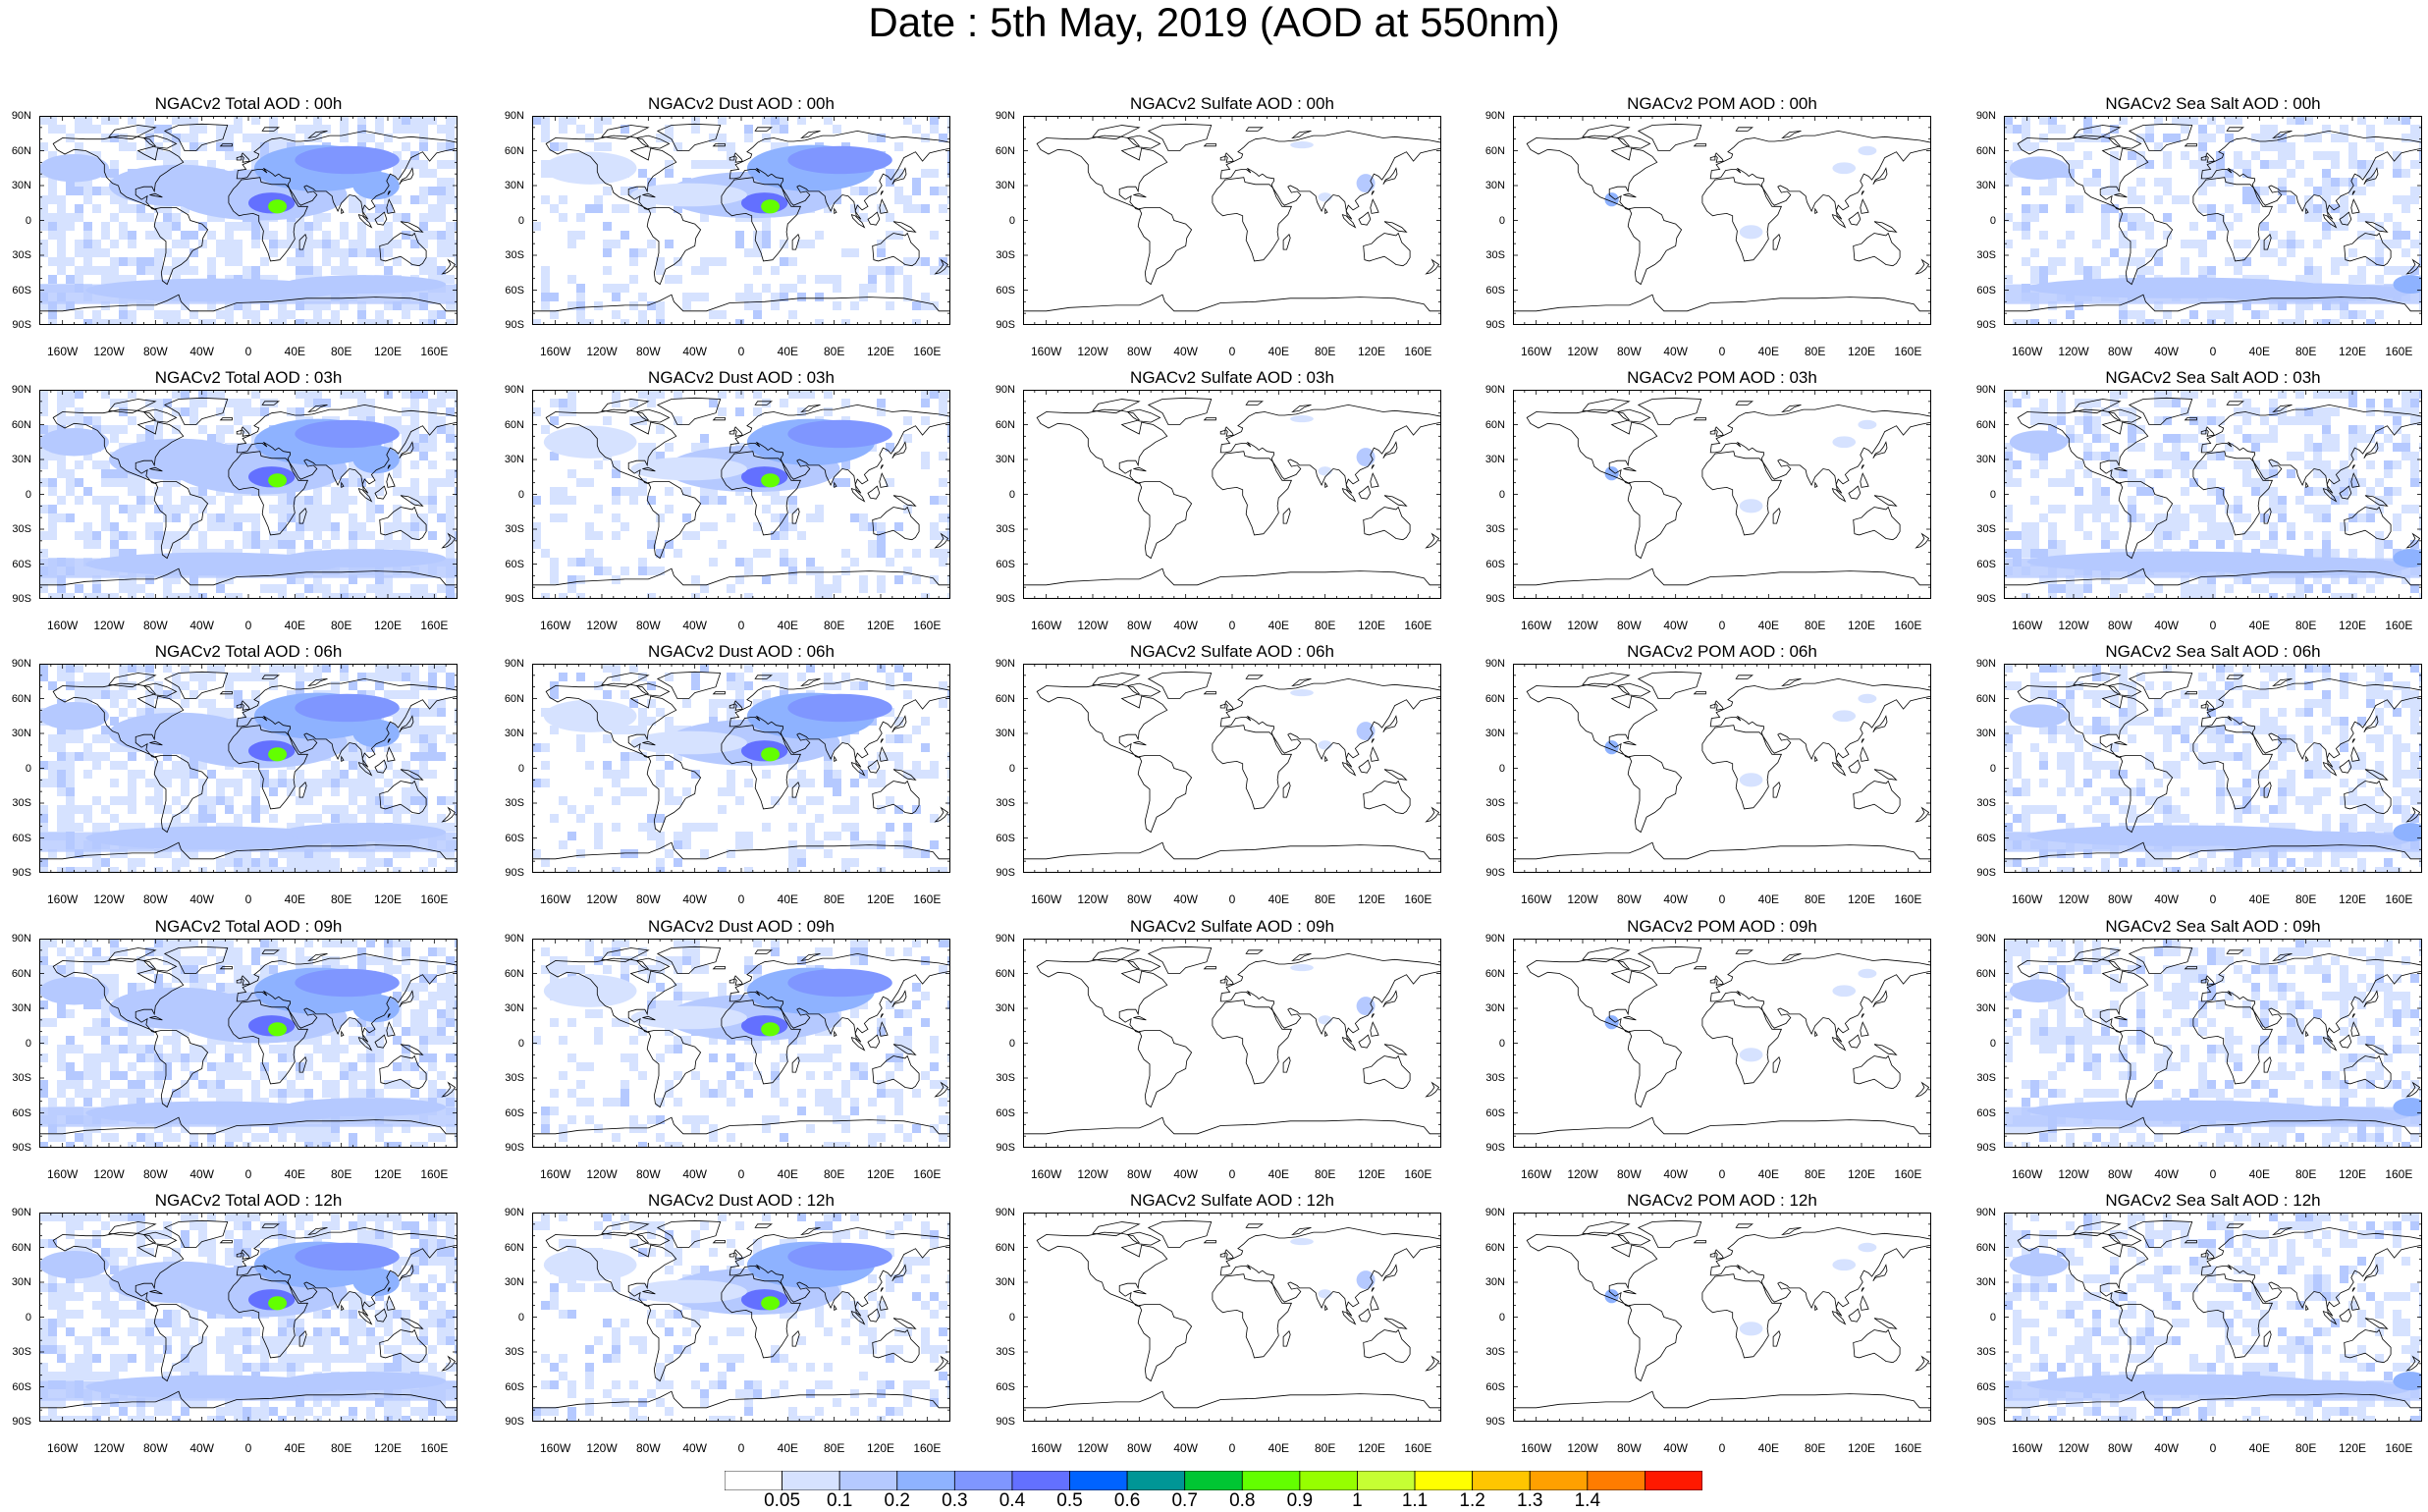 This screenshot has width=2428, height=1512. I want to click on lon-label: 80W, so click(2120, 352).